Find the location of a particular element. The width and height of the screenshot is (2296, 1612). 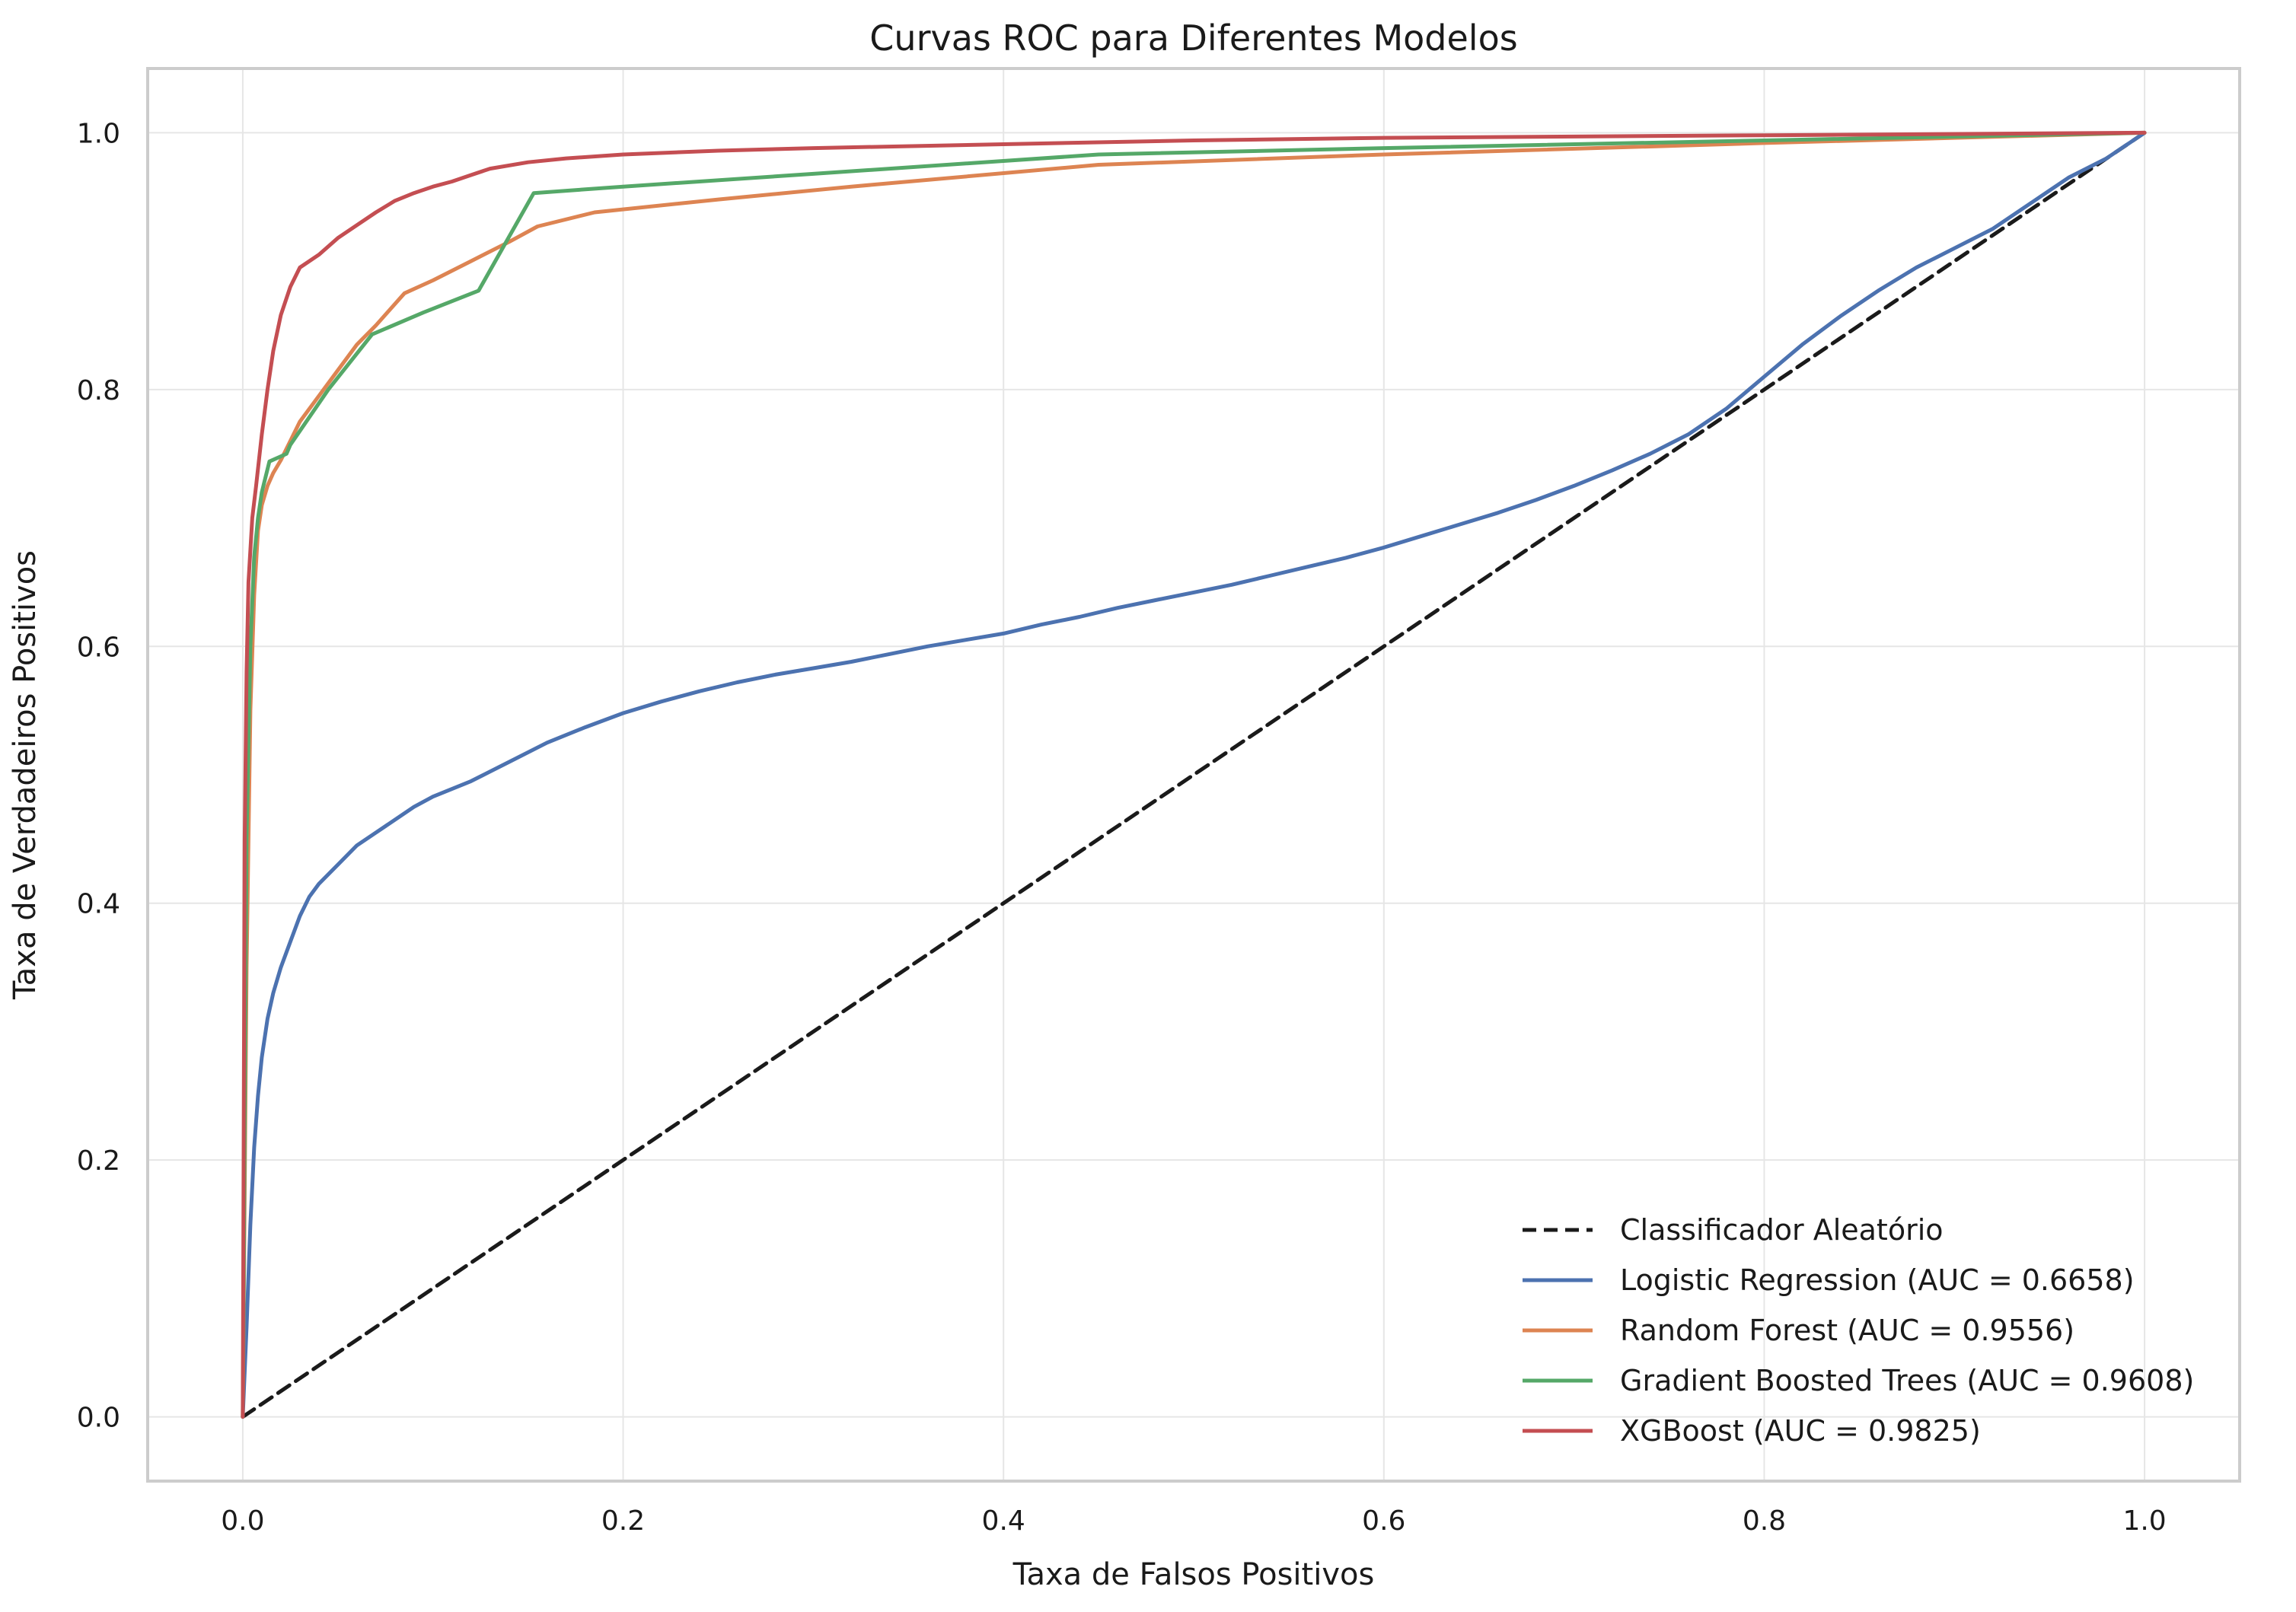

y-tick-label: 0.0 is located at coordinates (99, 1418).